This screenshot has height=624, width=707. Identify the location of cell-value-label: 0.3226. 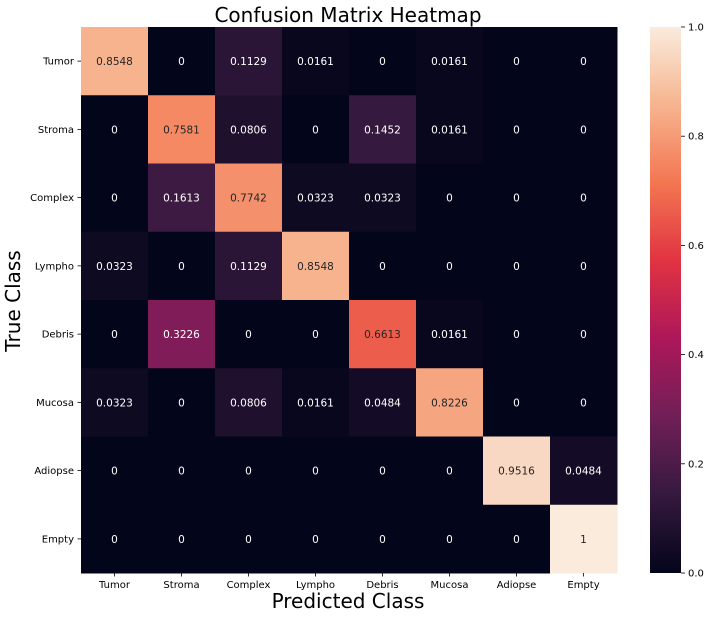
(181, 335).